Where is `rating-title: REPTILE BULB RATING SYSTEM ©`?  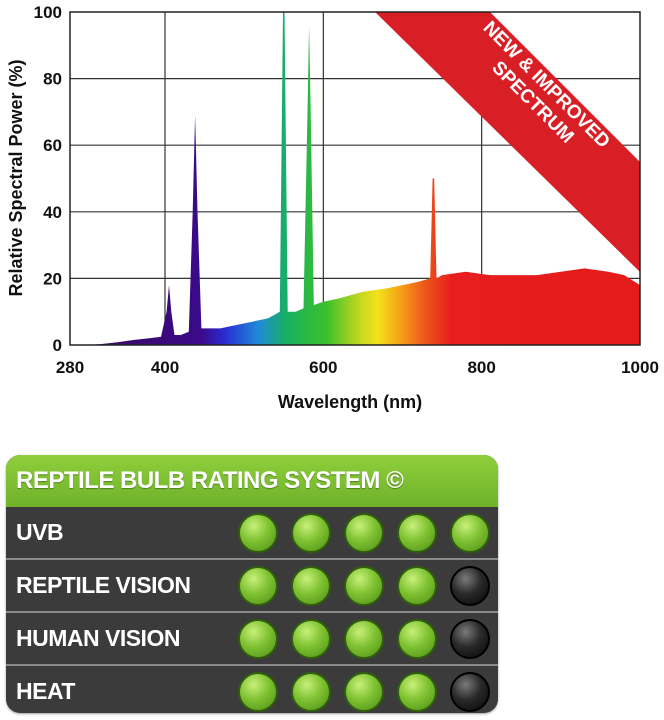
rating-title: REPTILE BULB RATING SYSTEM © is located at coordinates (252, 481).